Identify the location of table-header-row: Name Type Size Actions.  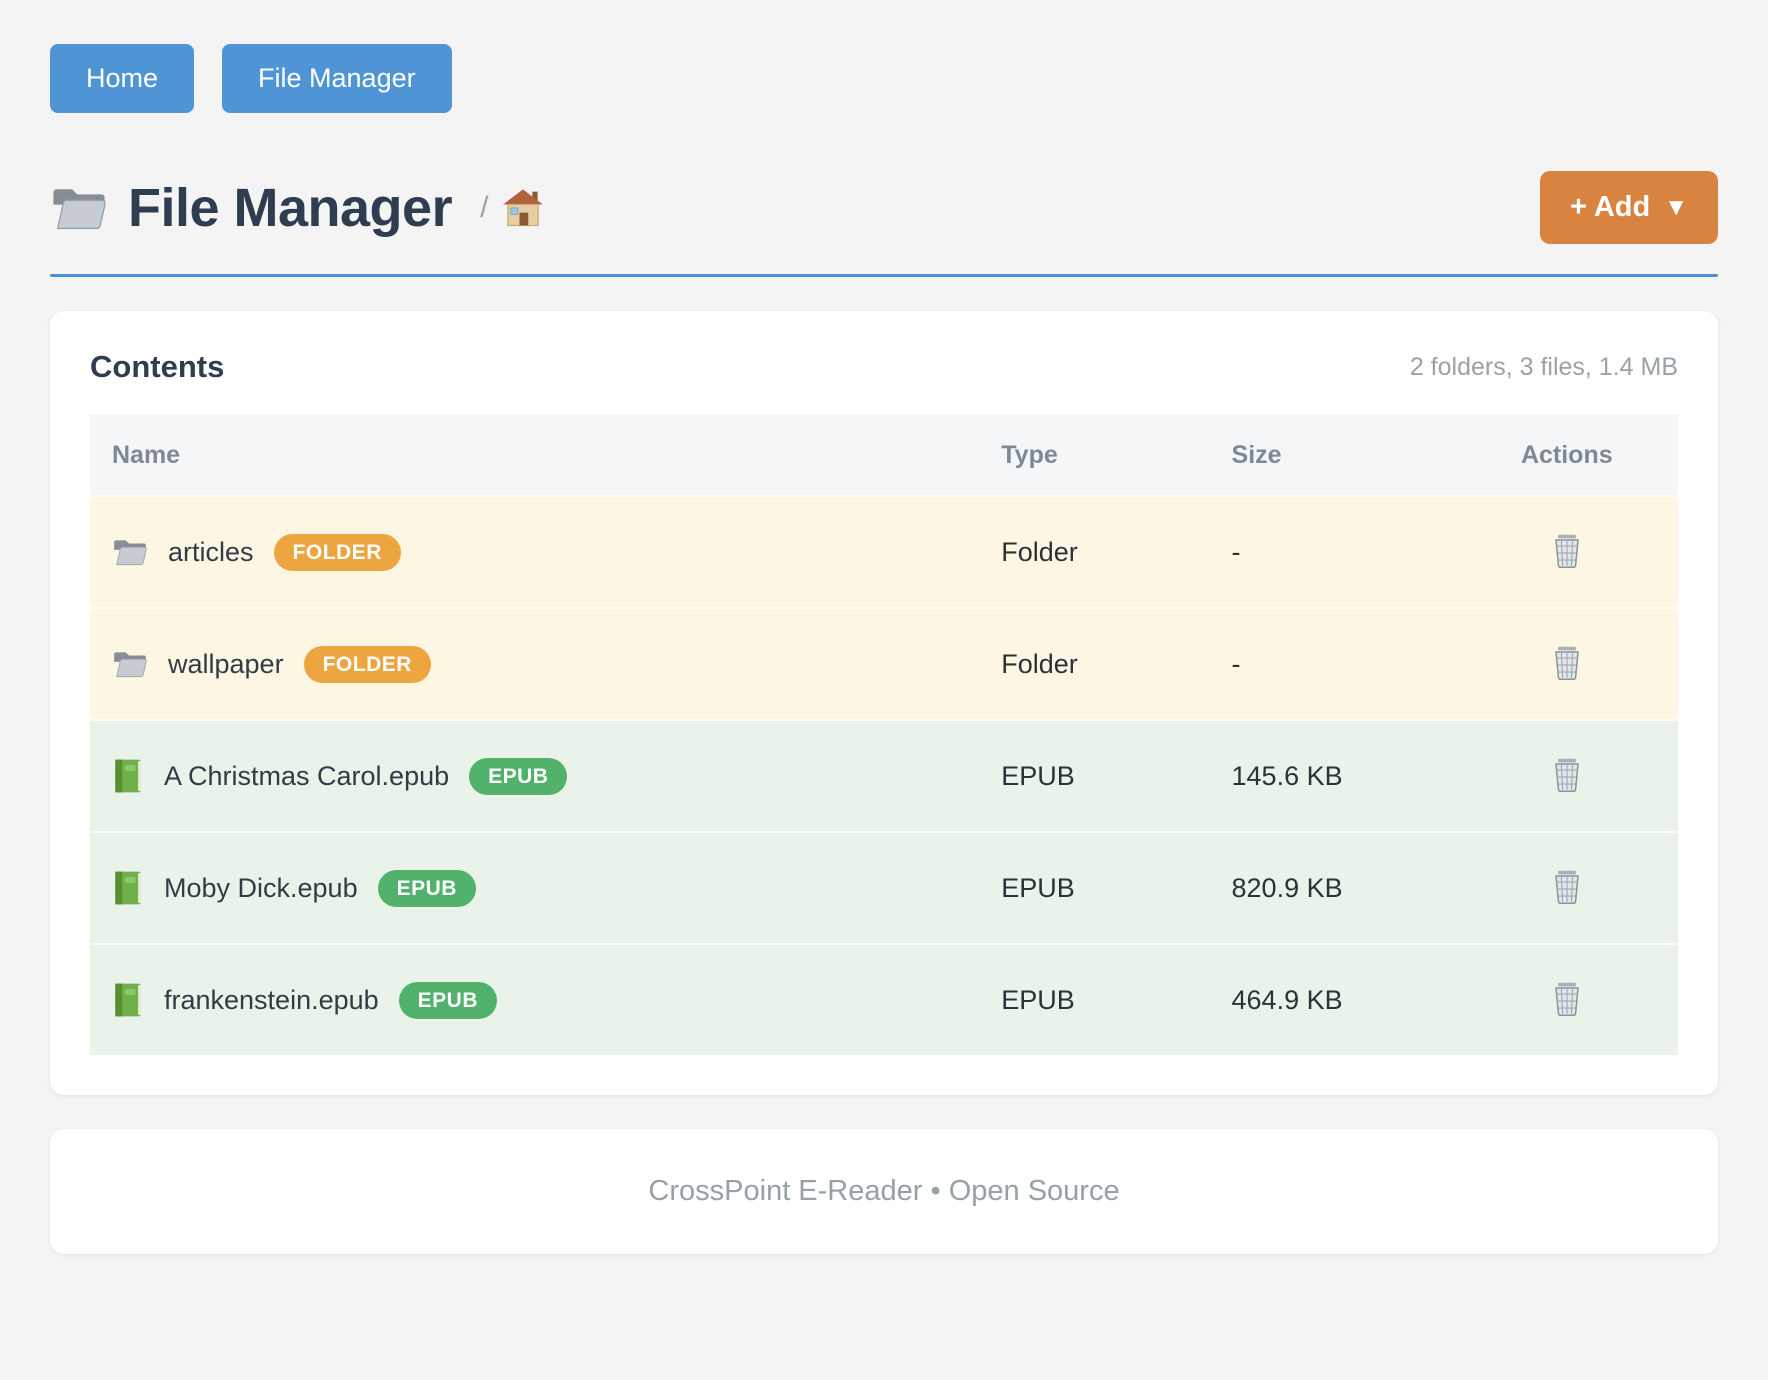
(884, 455).